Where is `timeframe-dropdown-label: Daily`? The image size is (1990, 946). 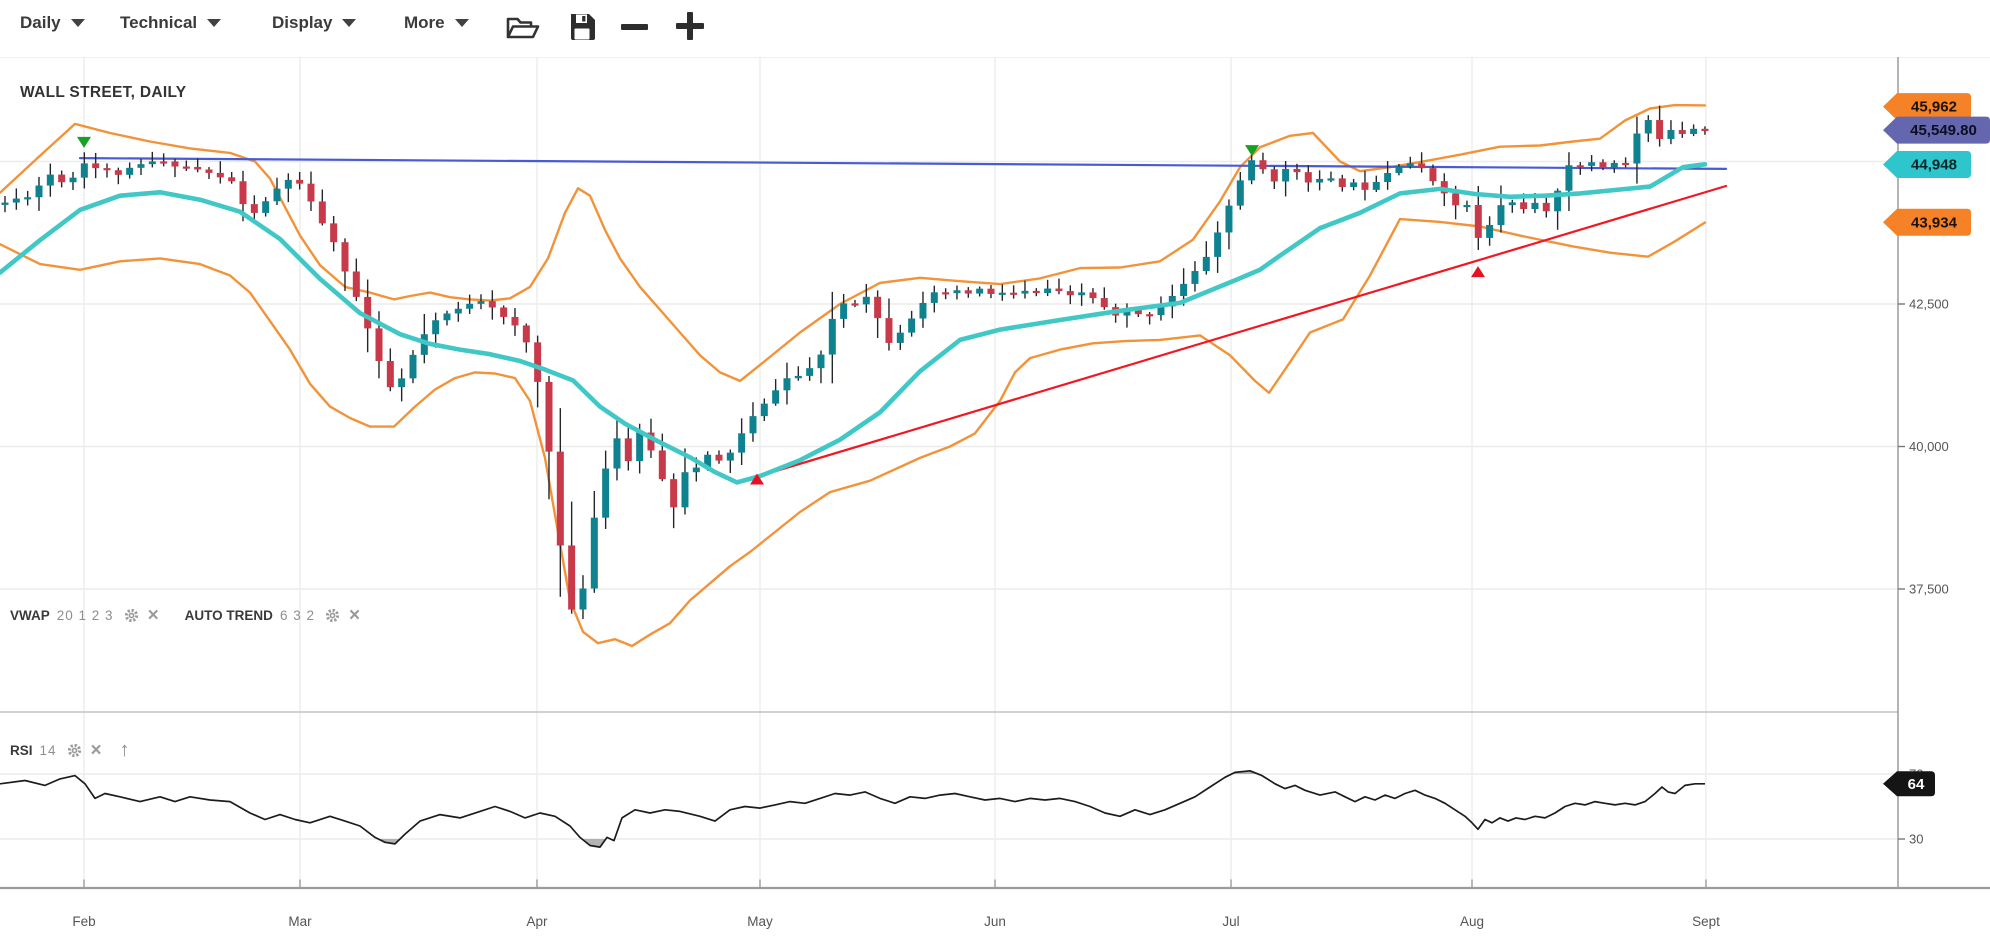 timeframe-dropdown-label: Daily is located at coordinates (40, 22).